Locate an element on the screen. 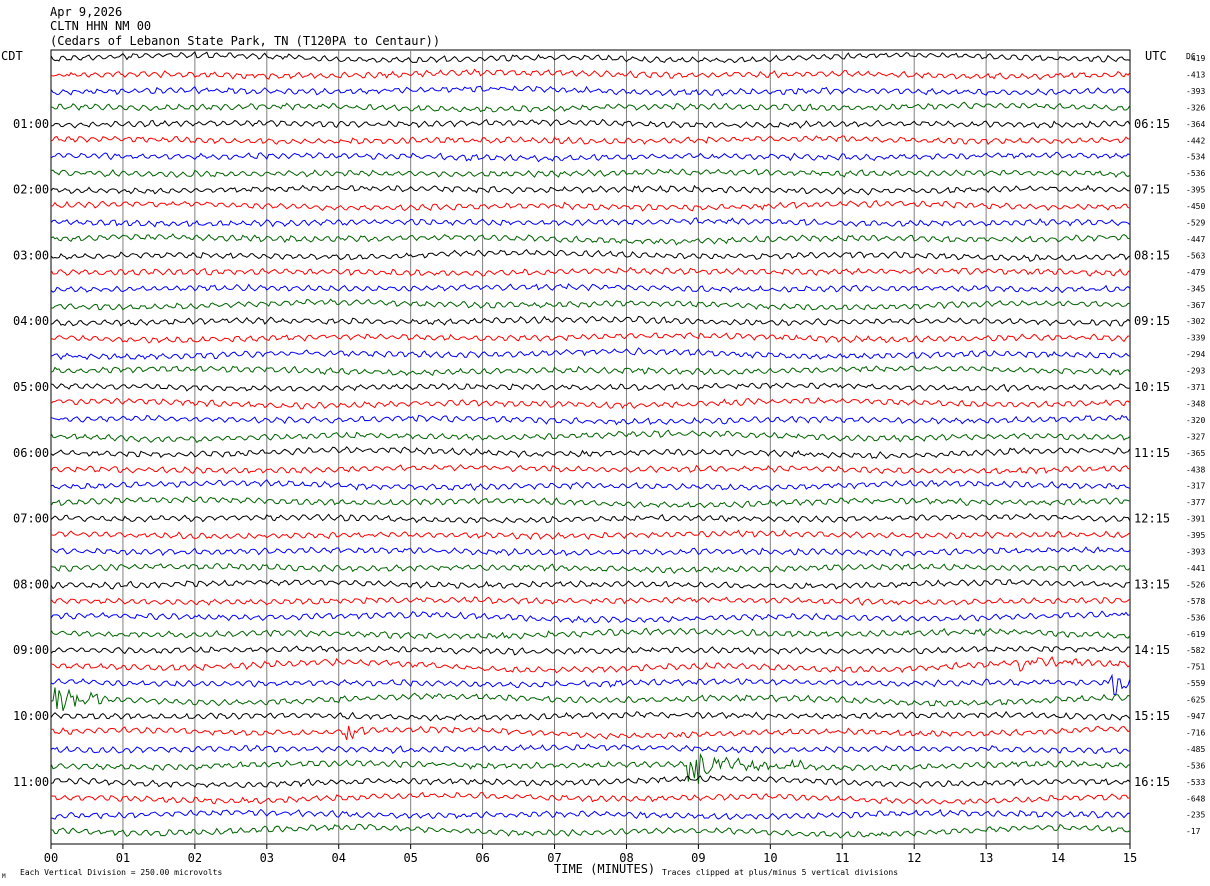  dc-offset-label: -534 is located at coordinates (1195, 157).